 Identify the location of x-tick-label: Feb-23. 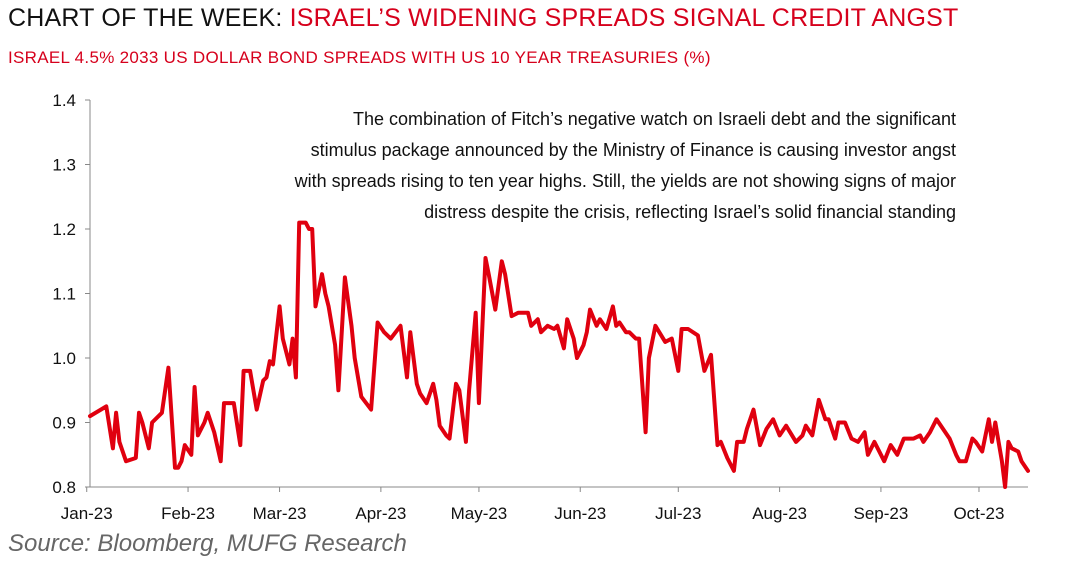
(188, 513).